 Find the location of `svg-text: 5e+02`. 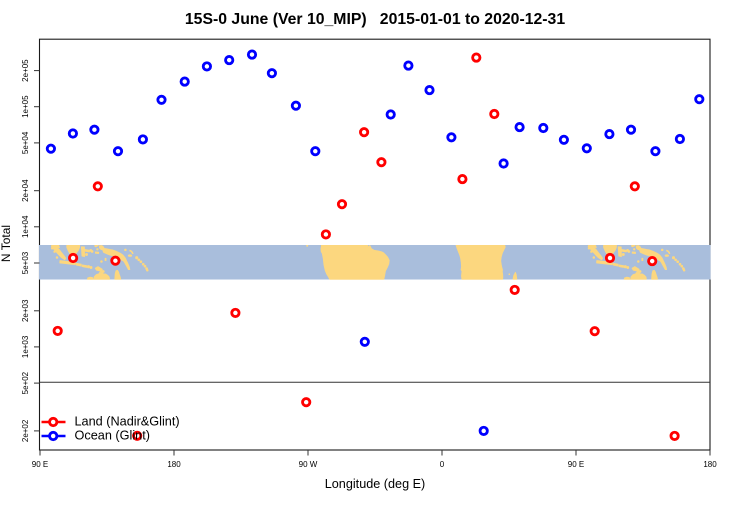

svg-text: 5e+02 is located at coordinates (25, 382).